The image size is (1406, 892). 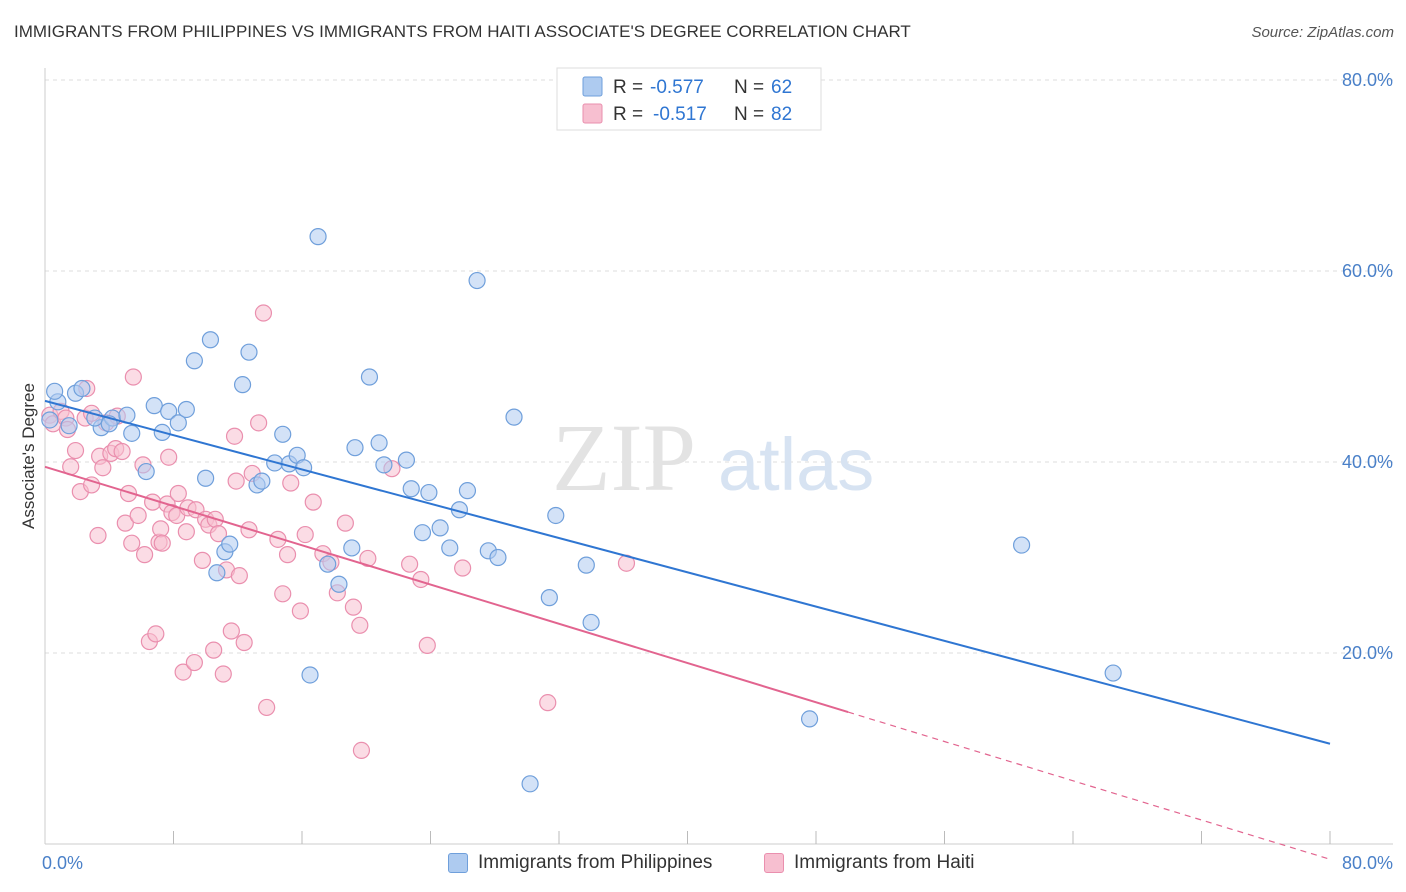 I want to click on y-tick-label-2: 60.0%, so click(x=1367, y=271).